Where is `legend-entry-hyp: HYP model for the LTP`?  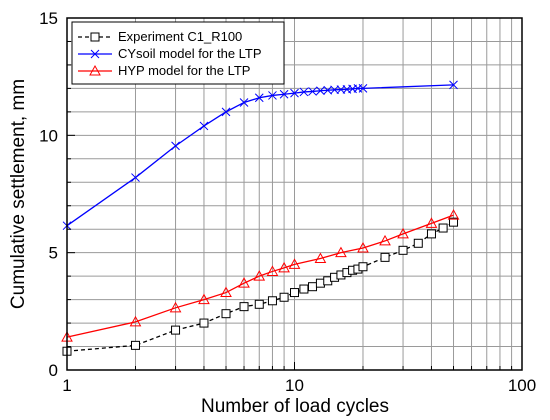 legend-entry-hyp: HYP model for the LTP is located at coordinates (164, 70).